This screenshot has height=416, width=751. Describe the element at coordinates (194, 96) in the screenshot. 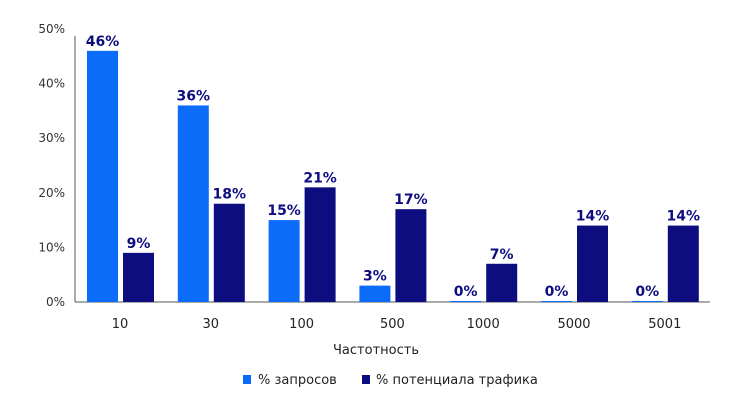

I see `data-label: 36%` at that location.